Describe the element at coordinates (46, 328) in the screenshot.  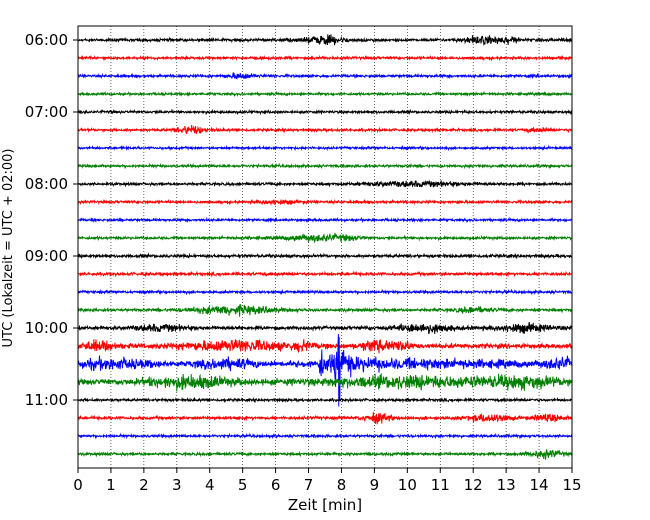
I see `y-tick-label: 10:00` at that location.